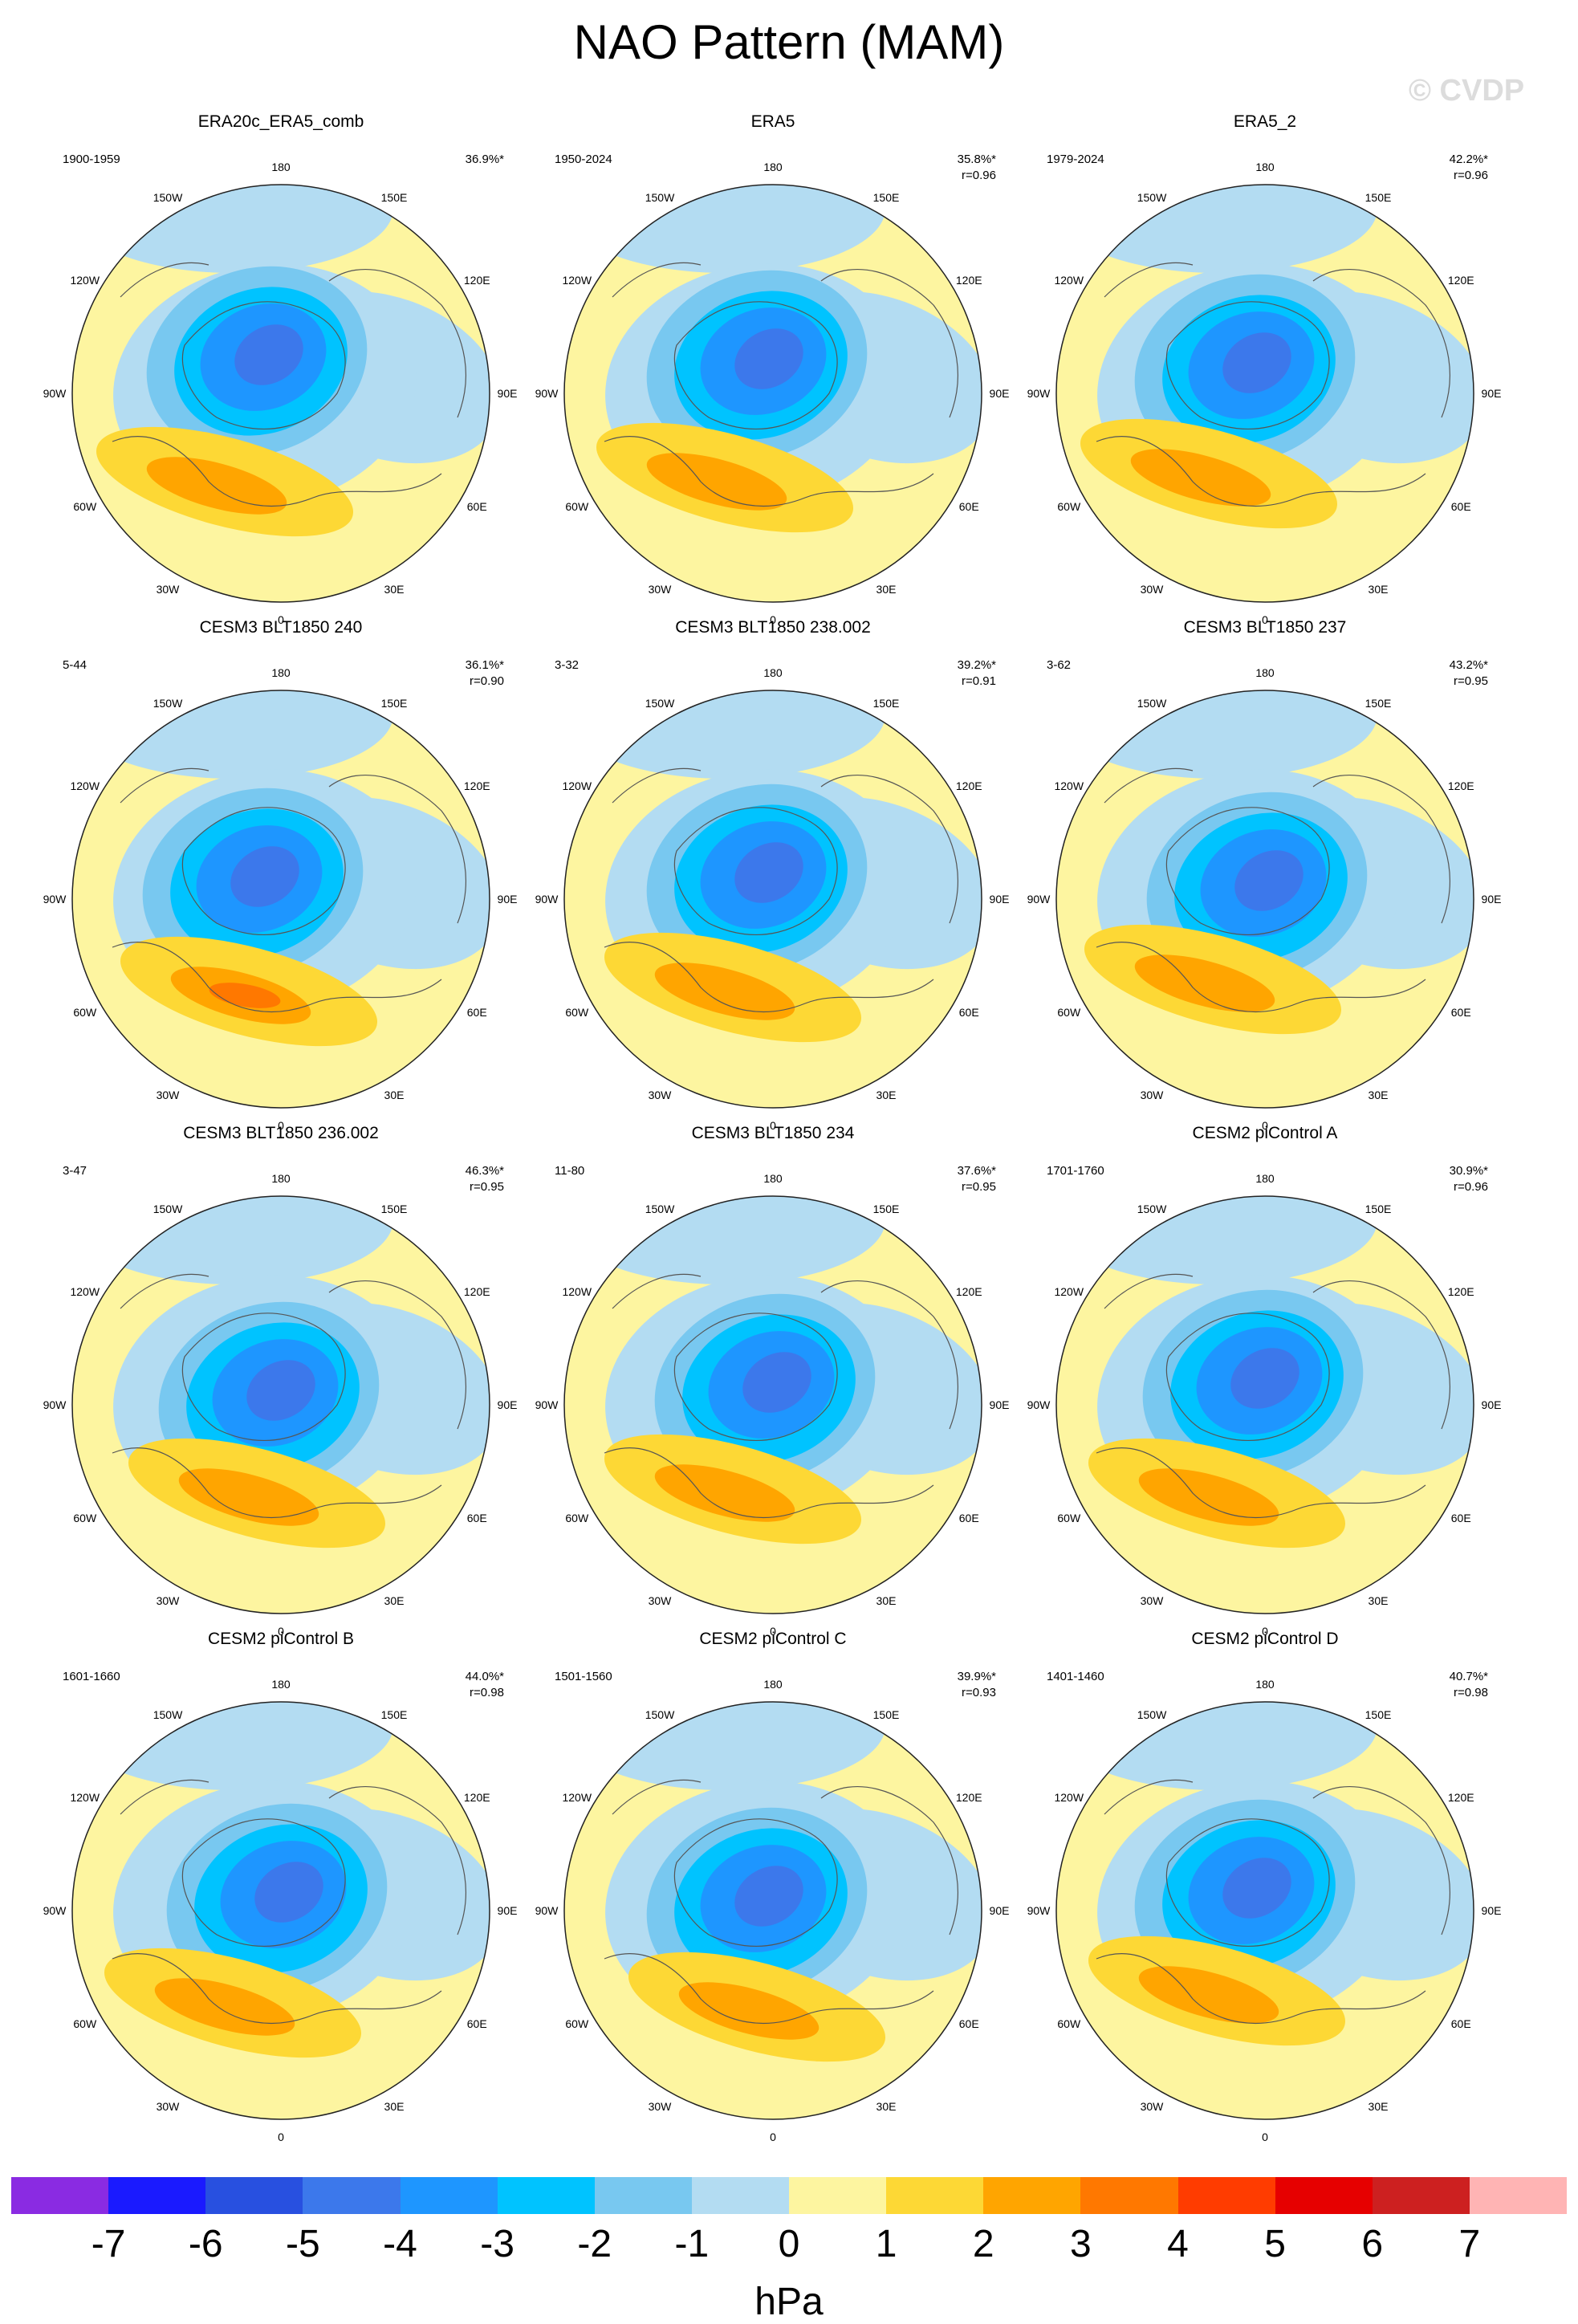 This screenshot has height=2324, width=1578. What do you see at coordinates (1468, 159) in the screenshot?
I see `panel-variance-explained: 42.2%*` at bounding box center [1468, 159].